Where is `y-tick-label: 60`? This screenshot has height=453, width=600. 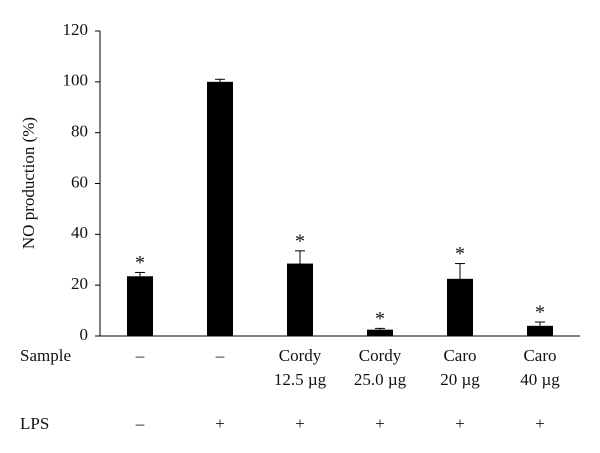
y-tick-label: 60 is located at coordinates (79, 181).